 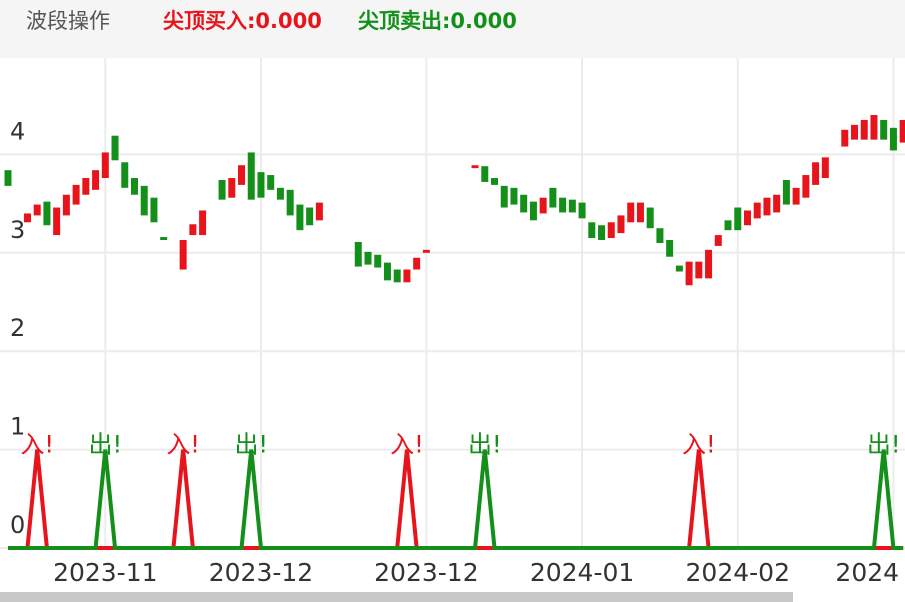 What do you see at coordinates (437, 21) in the screenshot?
I see `legend-sell: 尖顶卖出:0.000` at bounding box center [437, 21].